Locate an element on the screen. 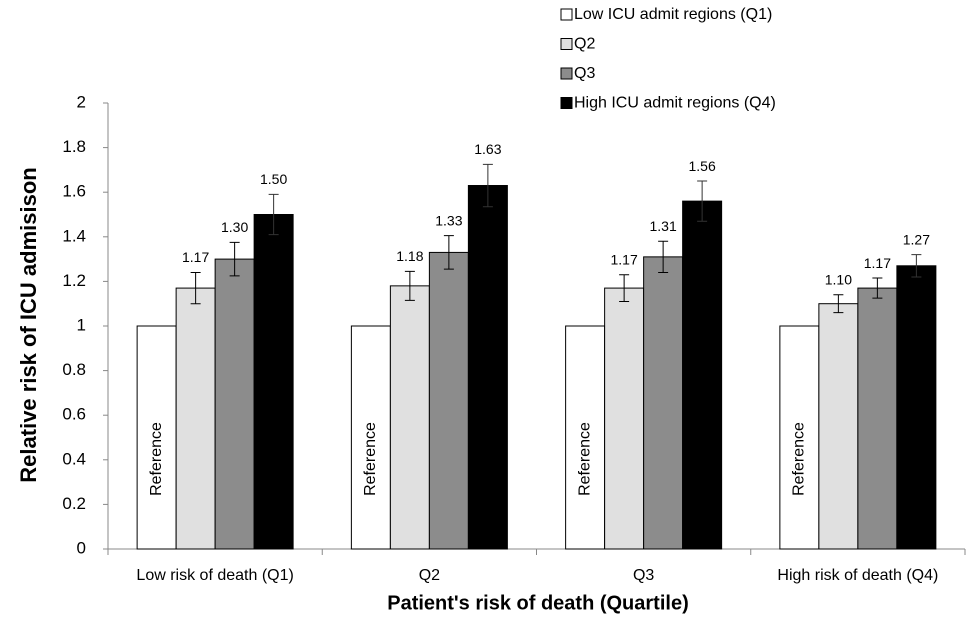 The height and width of the screenshot is (619, 966). y-tick-label: 1 is located at coordinates (81, 324).